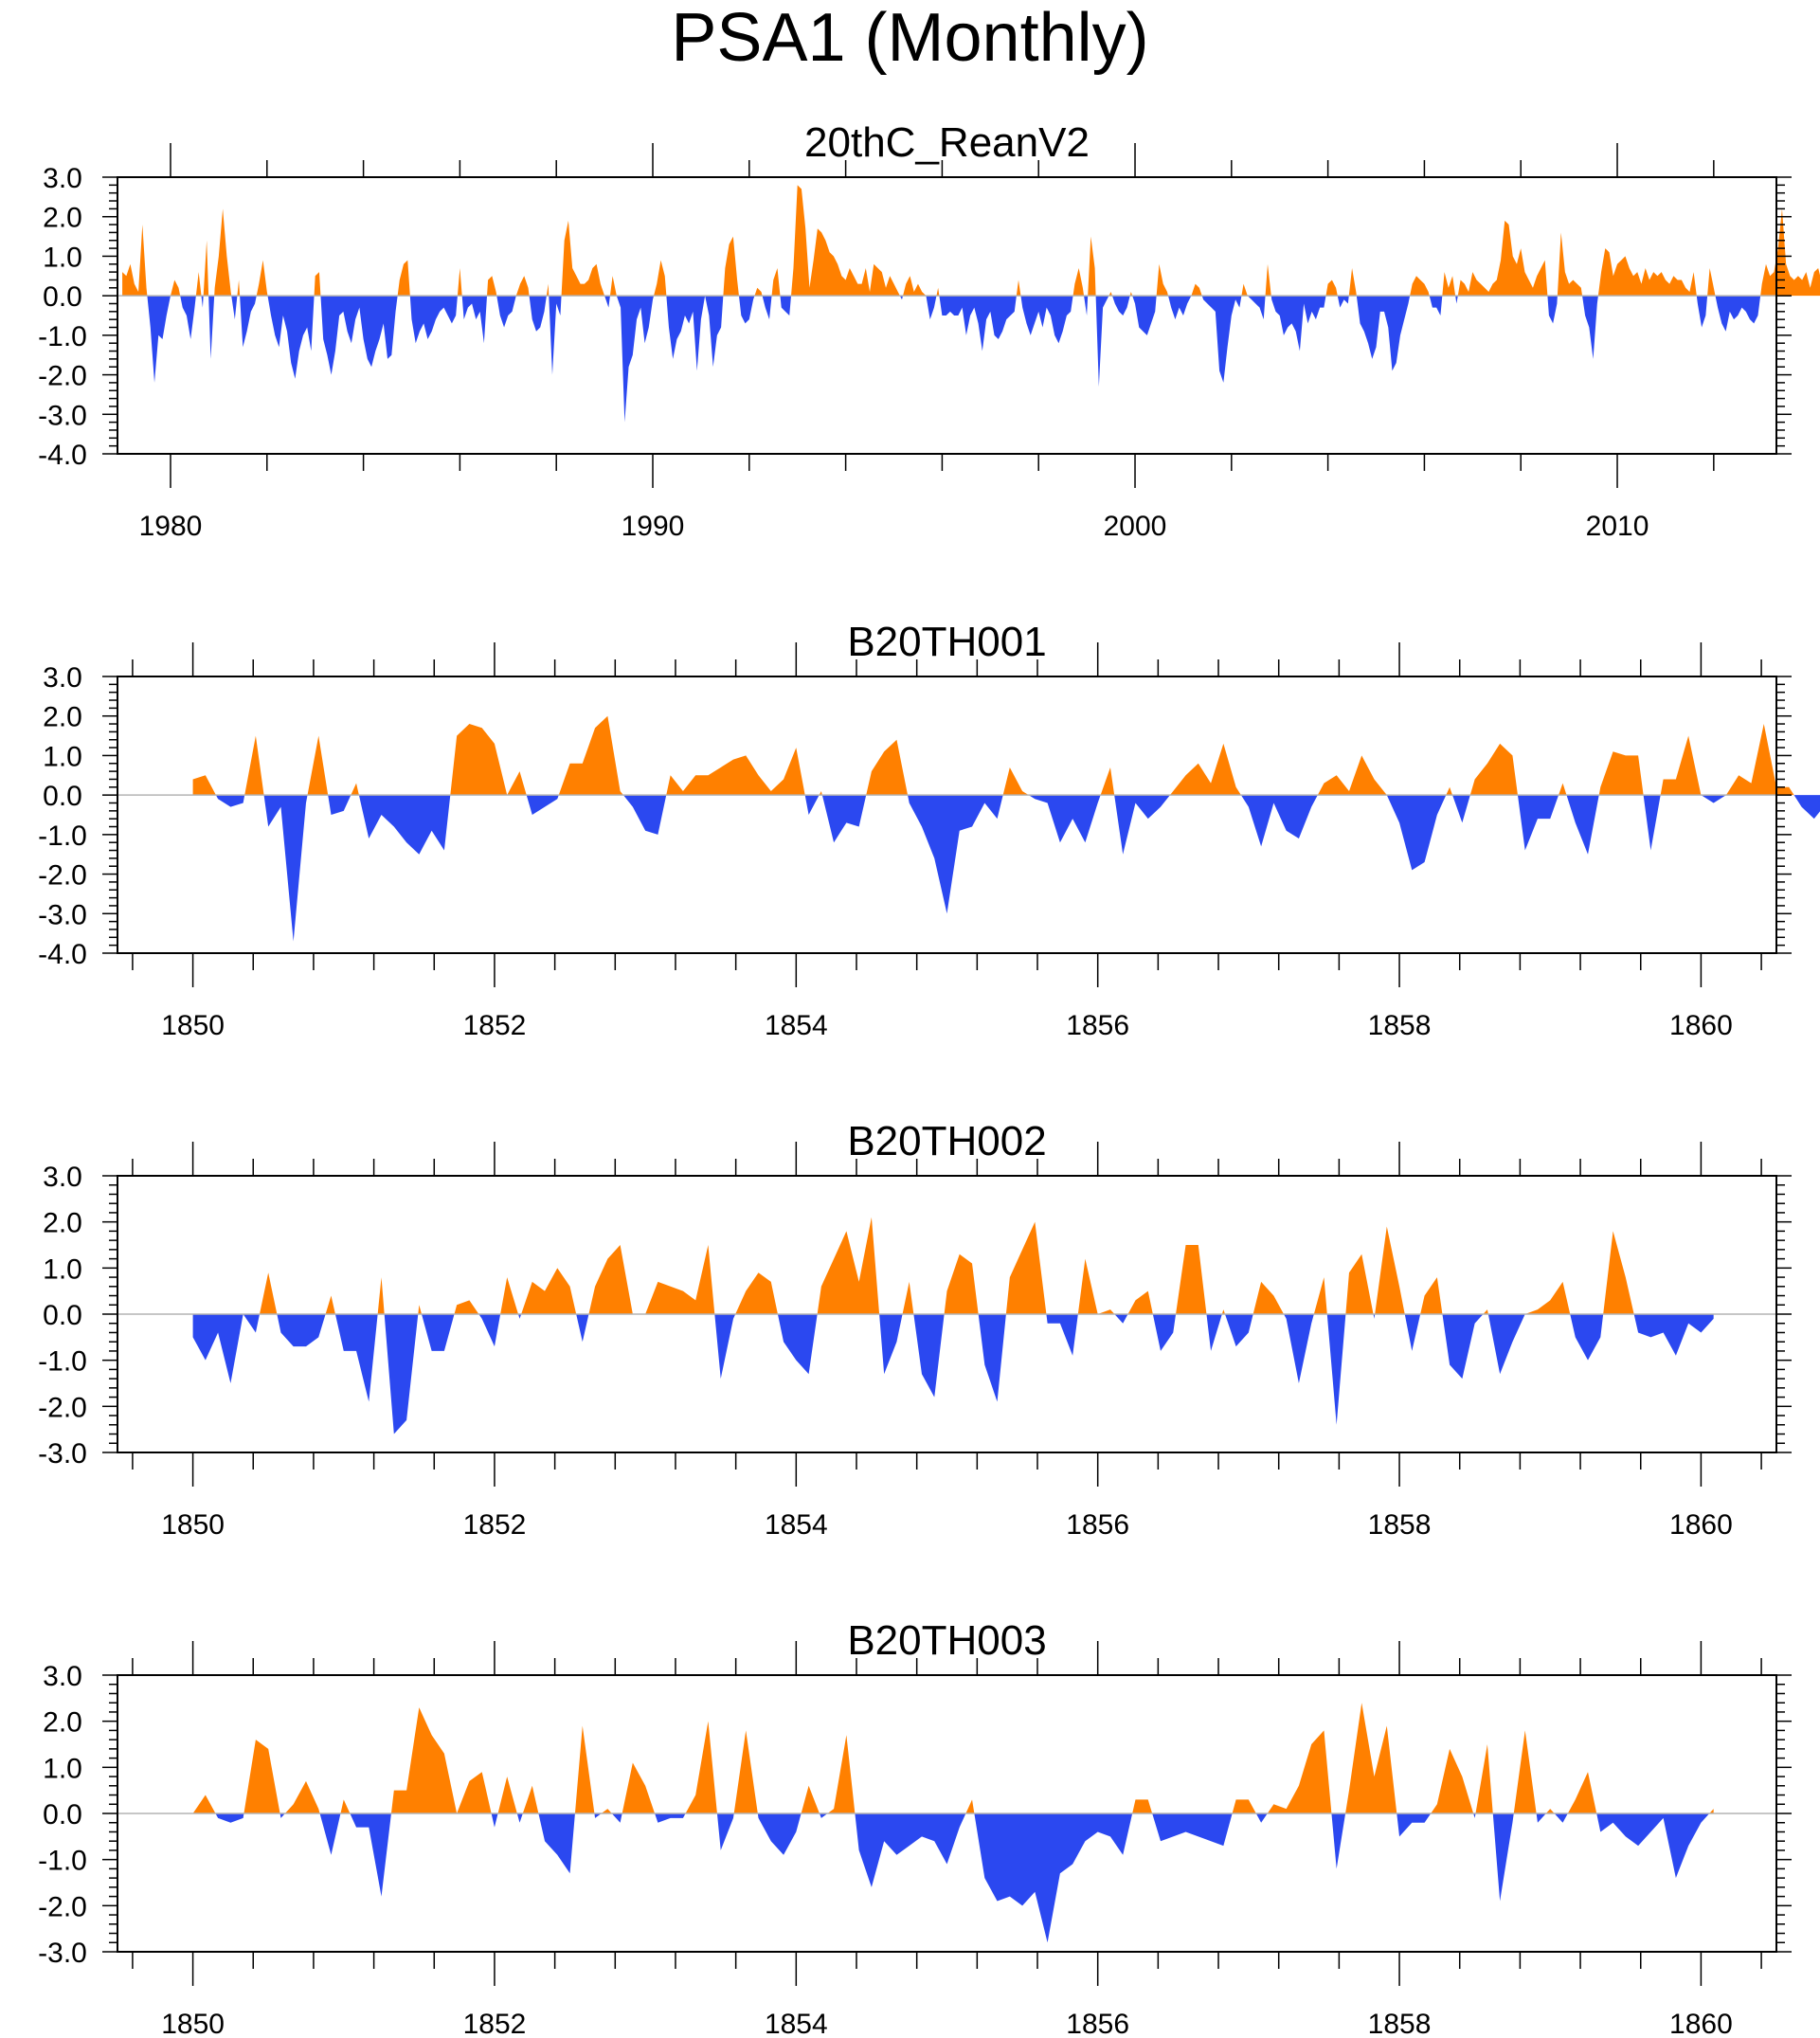 The height and width of the screenshot is (2038, 1820). I want to click on panel-2-ytick-label: -3.0, so click(63, 914).